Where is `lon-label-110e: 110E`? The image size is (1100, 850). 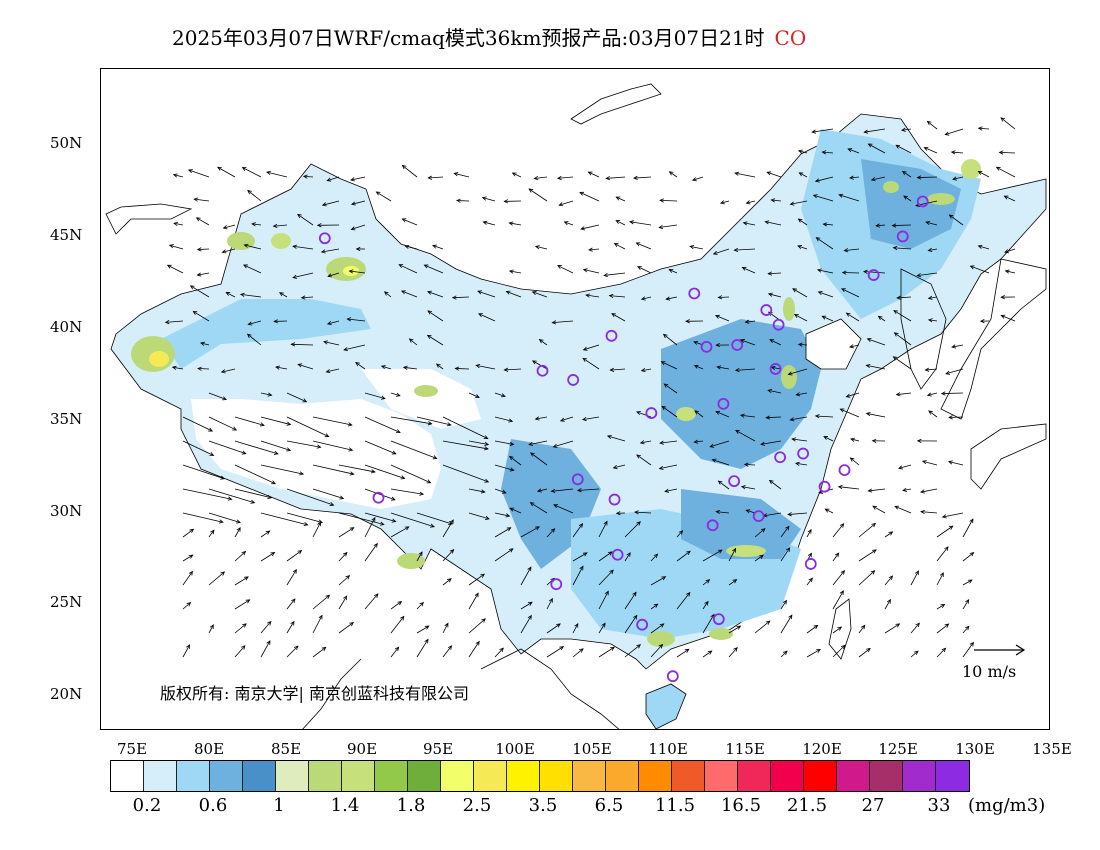 lon-label-110e: 110E is located at coordinates (668, 749).